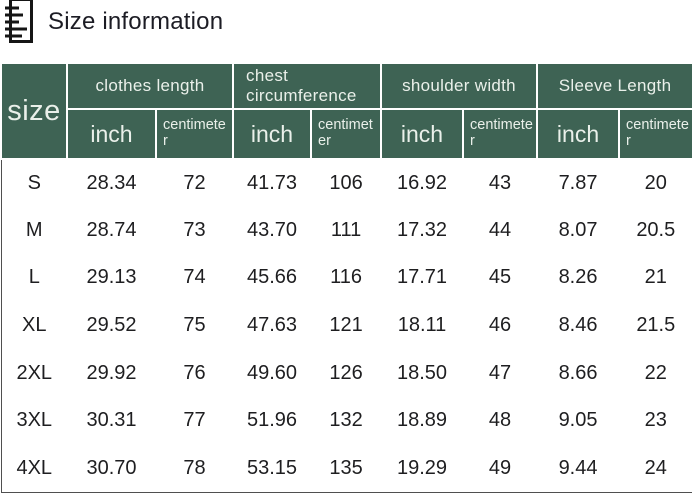 The image size is (692, 501). What do you see at coordinates (655, 183) in the screenshot?
I see `value-cell: 20` at bounding box center [655, 183].